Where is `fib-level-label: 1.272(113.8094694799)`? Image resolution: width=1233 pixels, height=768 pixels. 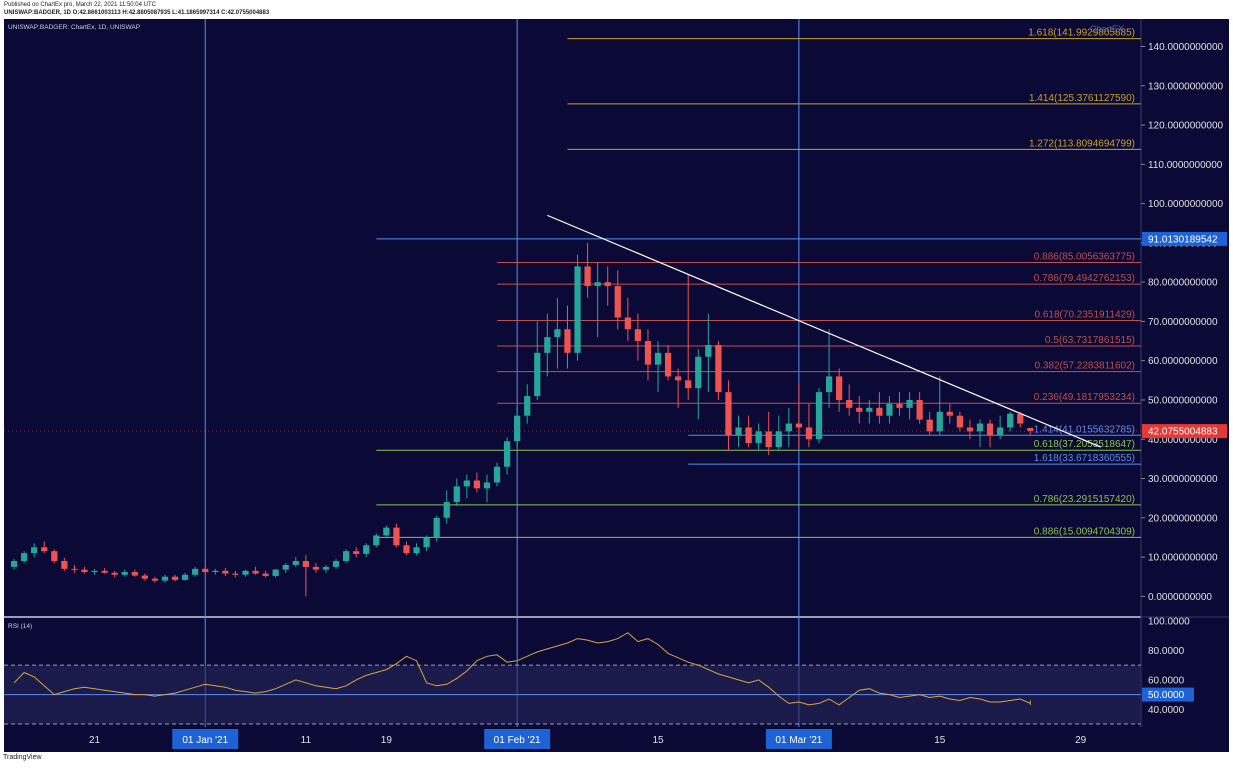
fib-level-label: 1.272(113.8094694799) is located at coordinates (1082, 143).